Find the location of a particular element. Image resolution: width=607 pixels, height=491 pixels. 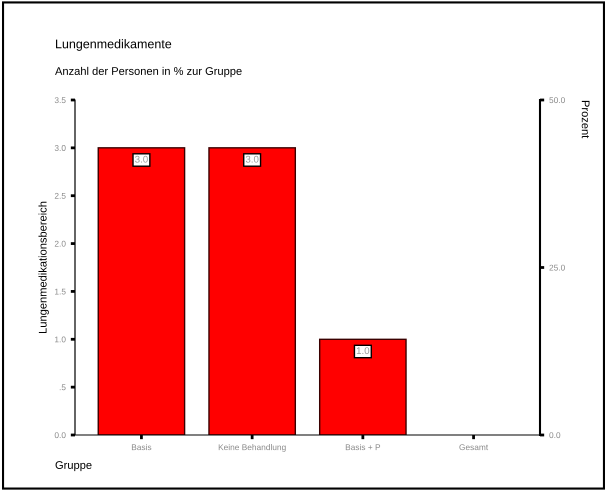

y2-tick-label: 50.0 is located at coordinates (557, 100).